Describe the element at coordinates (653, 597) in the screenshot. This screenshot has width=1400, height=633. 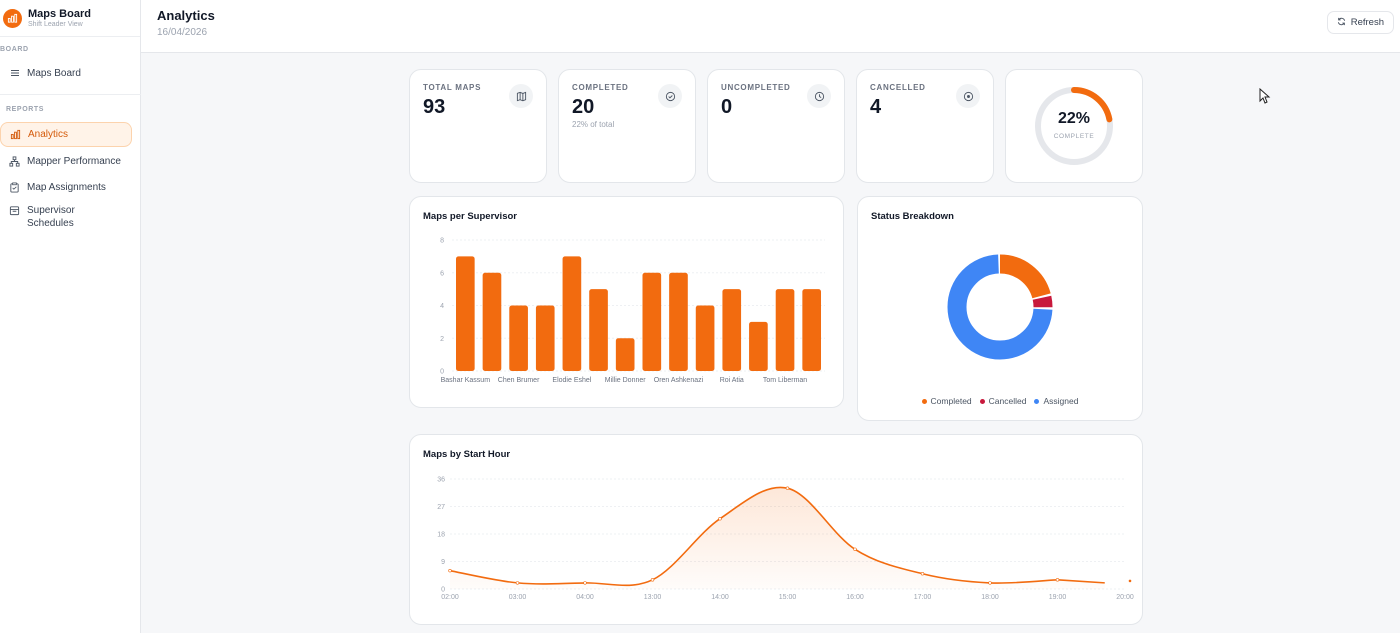
I see `x-tick-label: 13:00` at that location.